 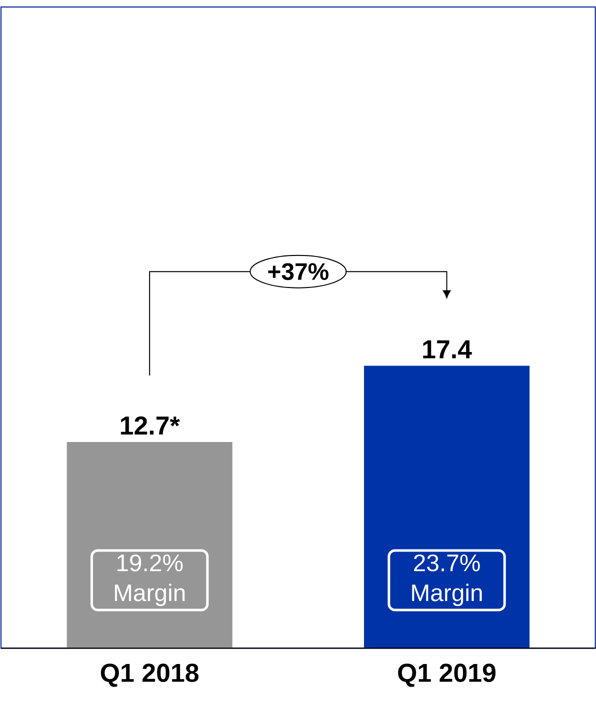 I want to click on data-label: 17.4, so click(x=447, y=349).